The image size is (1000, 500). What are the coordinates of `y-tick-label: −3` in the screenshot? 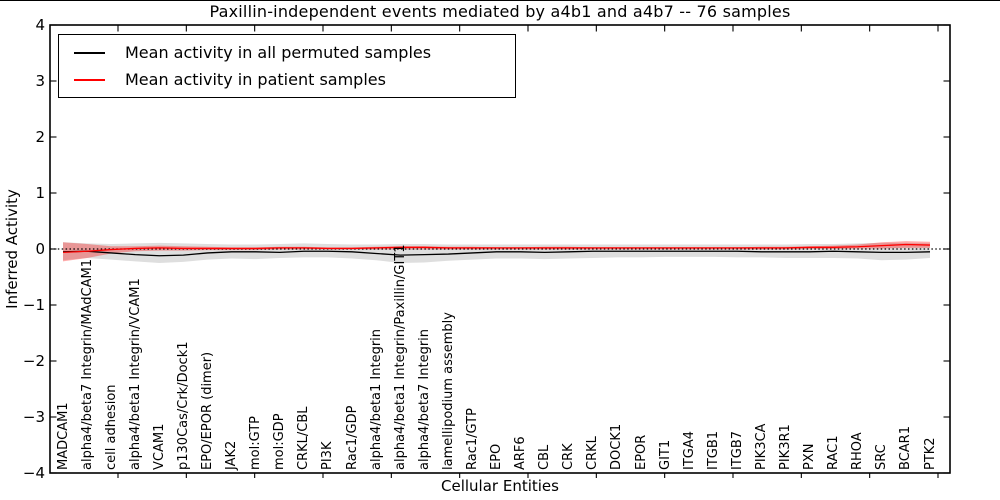 It's located at (33, 417).